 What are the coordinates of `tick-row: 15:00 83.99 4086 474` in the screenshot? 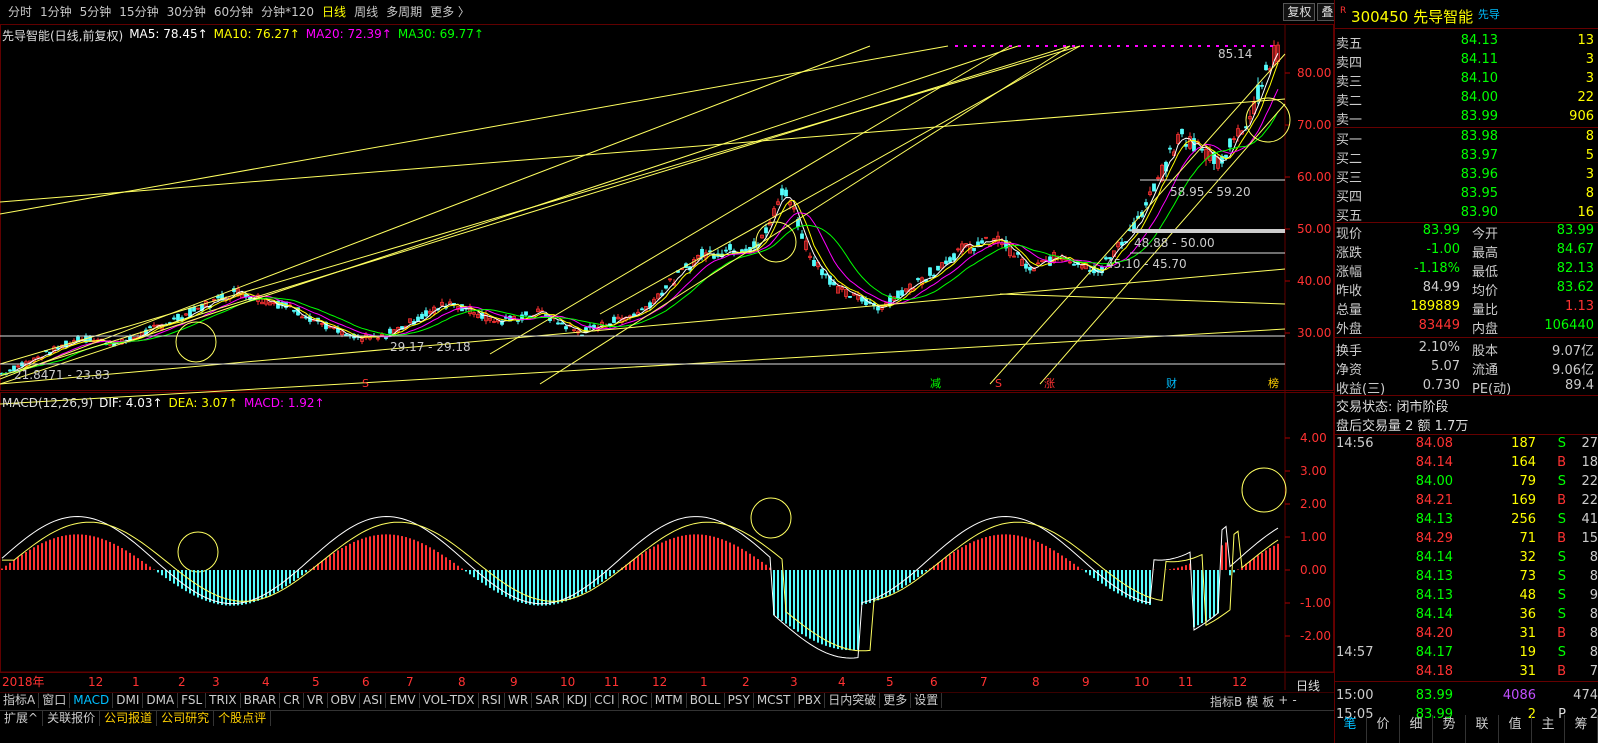 It's located at (1467, 697).